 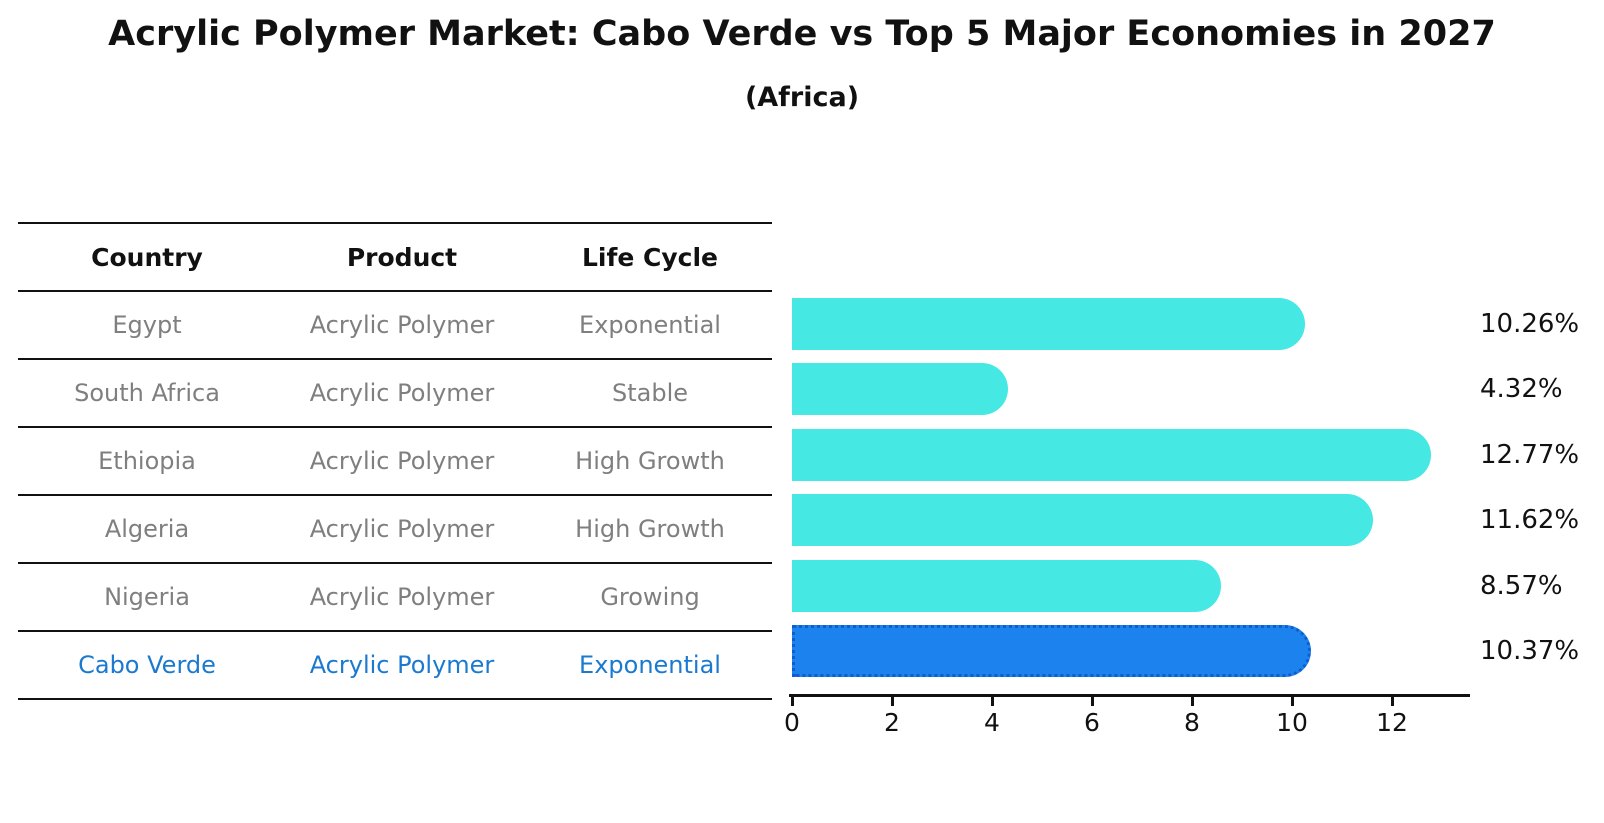 I want to click on table-row-nigeria: Nigeria Acrylic Polymer Growing, so click(x=395, y=598).